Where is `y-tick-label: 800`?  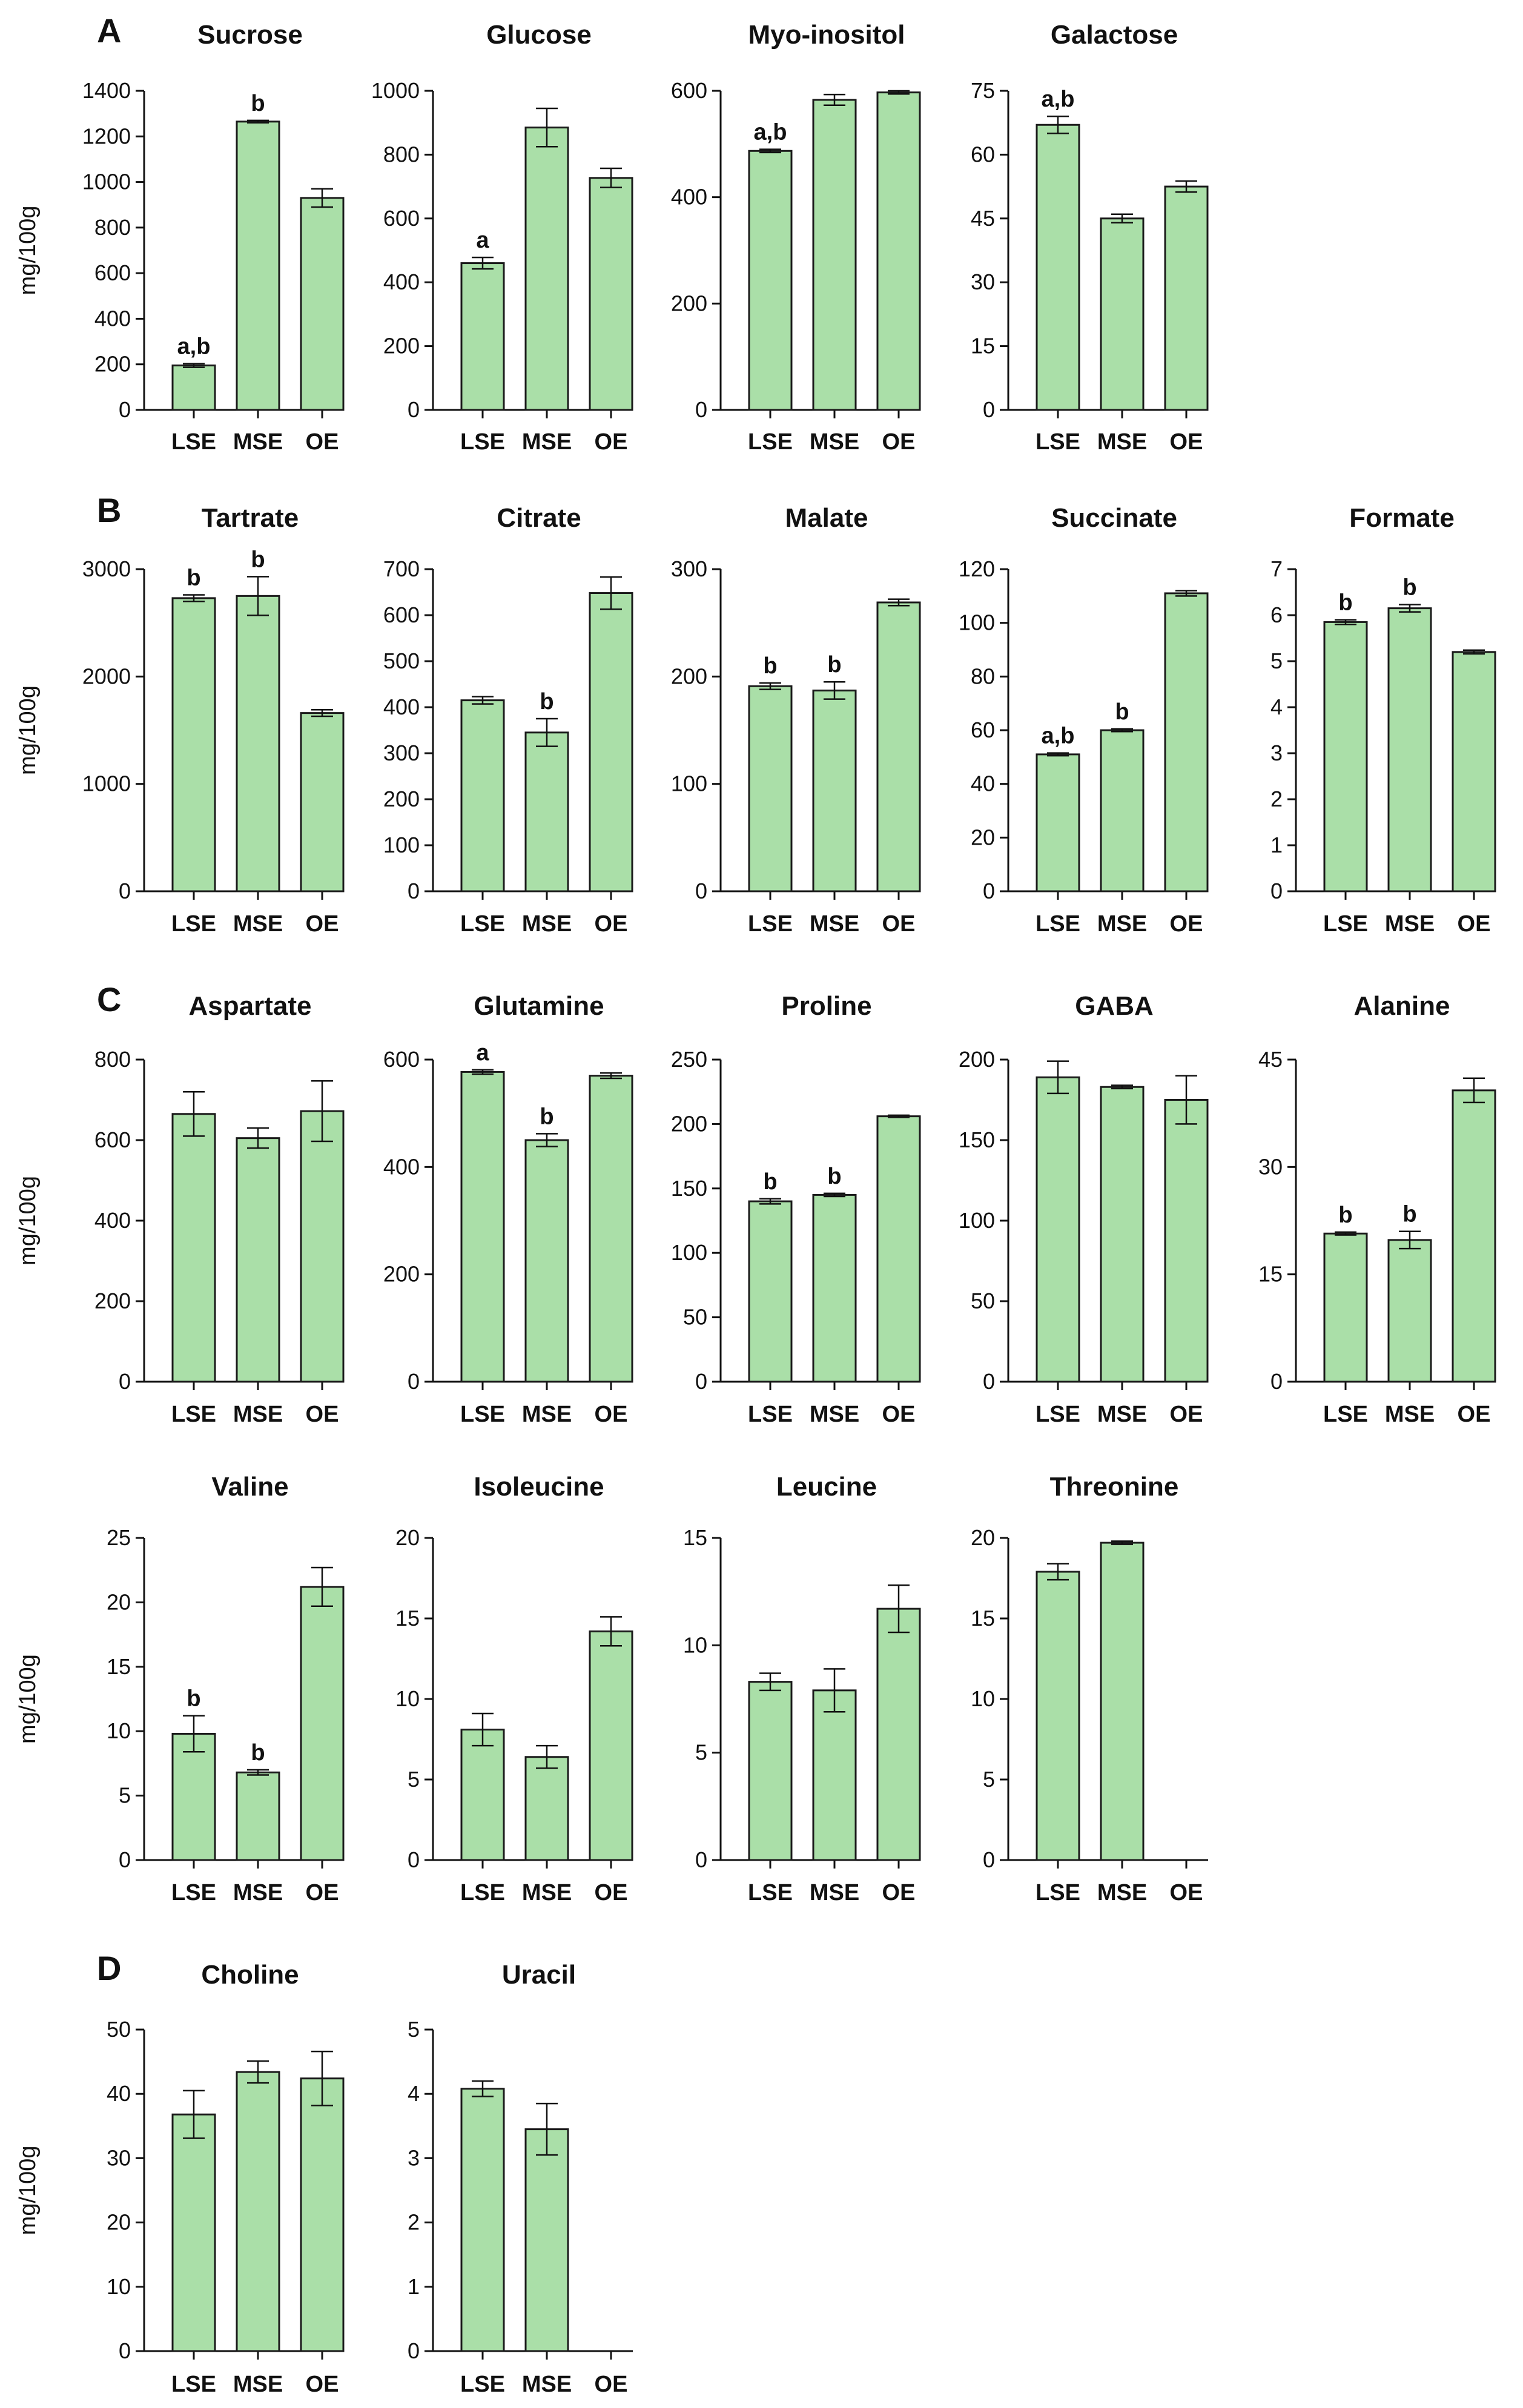
y-tick-label: 800 is located at coordinates (112, 1059).